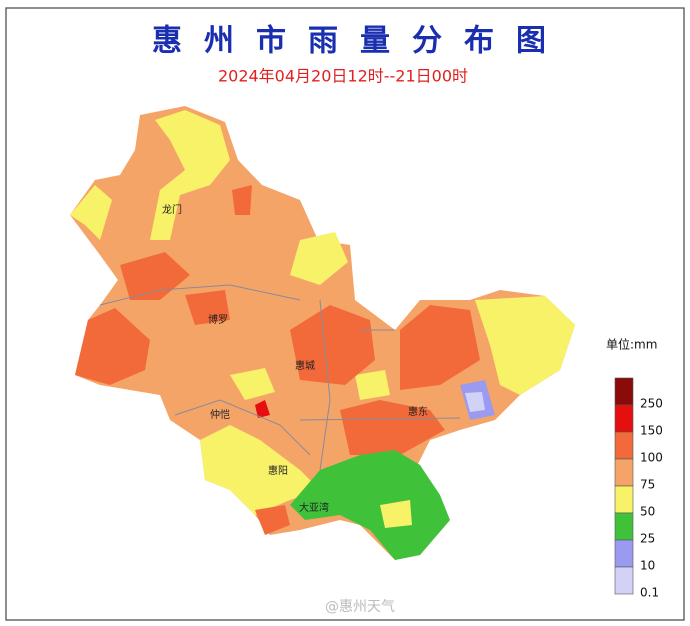 The image size is (690, 626). I want to click on legend-label: 150, so click(651, 431).